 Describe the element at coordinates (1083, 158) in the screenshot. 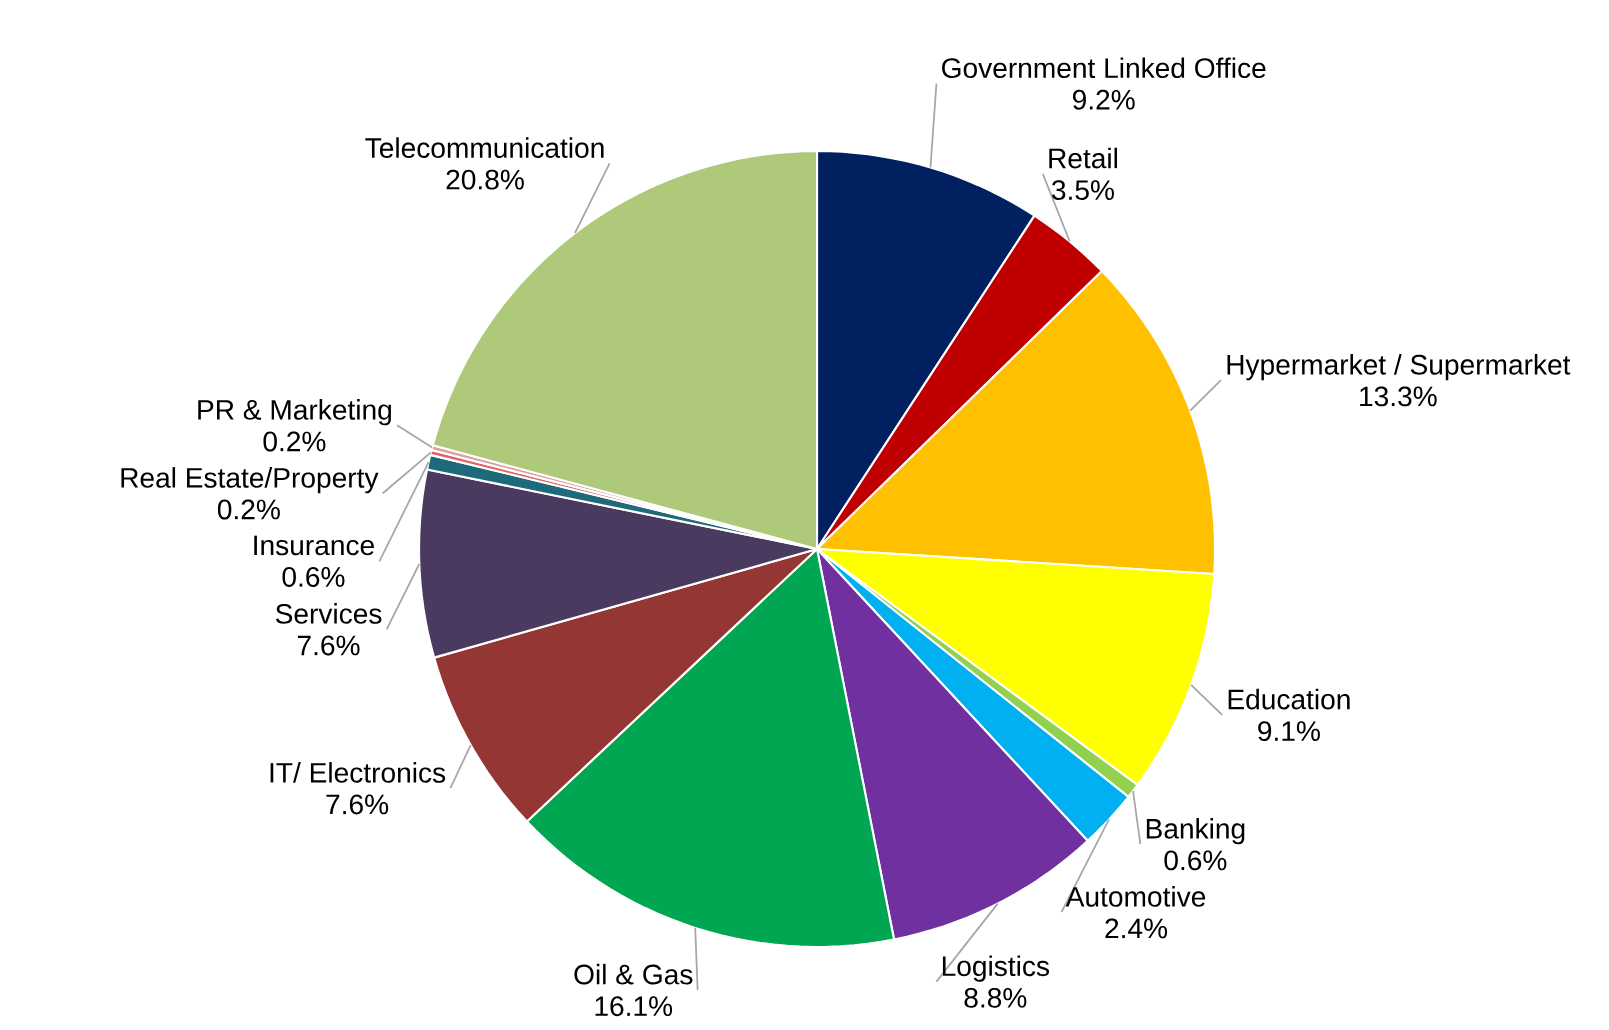

I see `slice-label: Retail` at that location.